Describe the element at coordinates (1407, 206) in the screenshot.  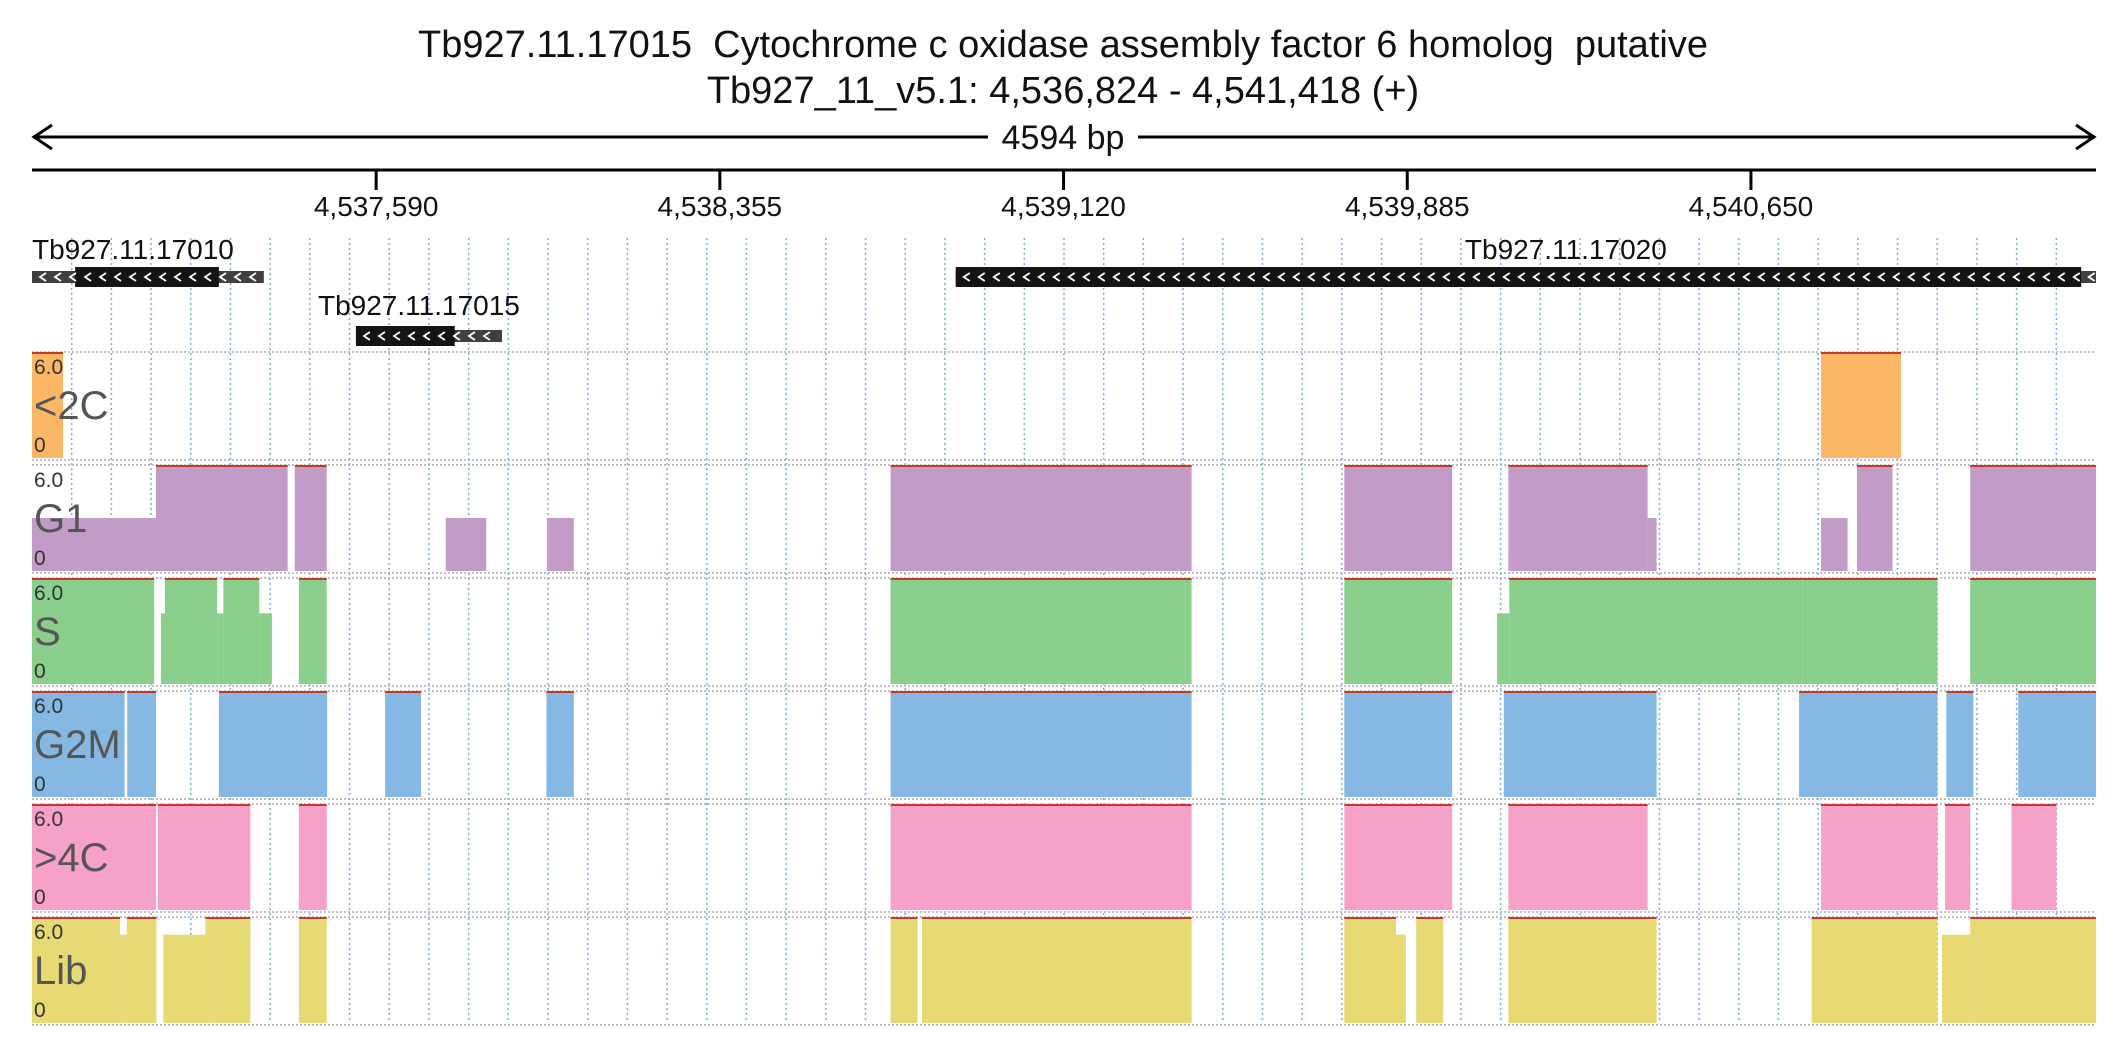
I see `ruler-tick-label: 4,539,885` at that location.